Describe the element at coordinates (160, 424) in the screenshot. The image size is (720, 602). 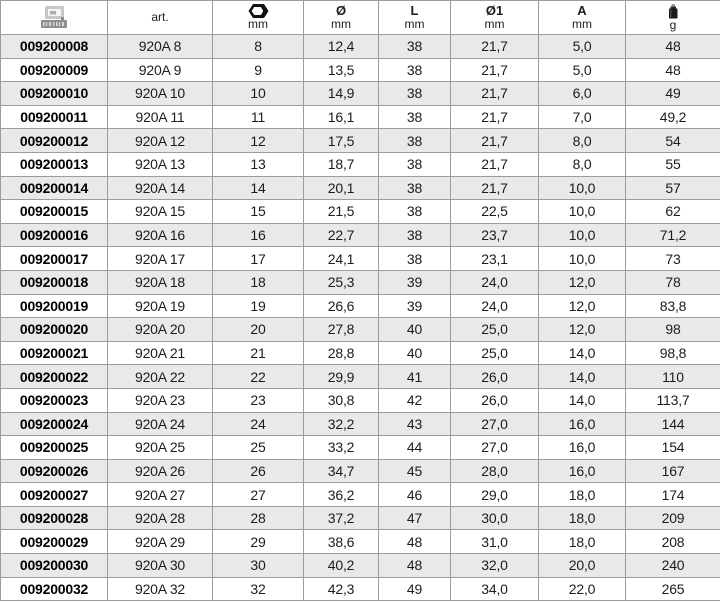
I see `cell-art: 920A 24` at that location.